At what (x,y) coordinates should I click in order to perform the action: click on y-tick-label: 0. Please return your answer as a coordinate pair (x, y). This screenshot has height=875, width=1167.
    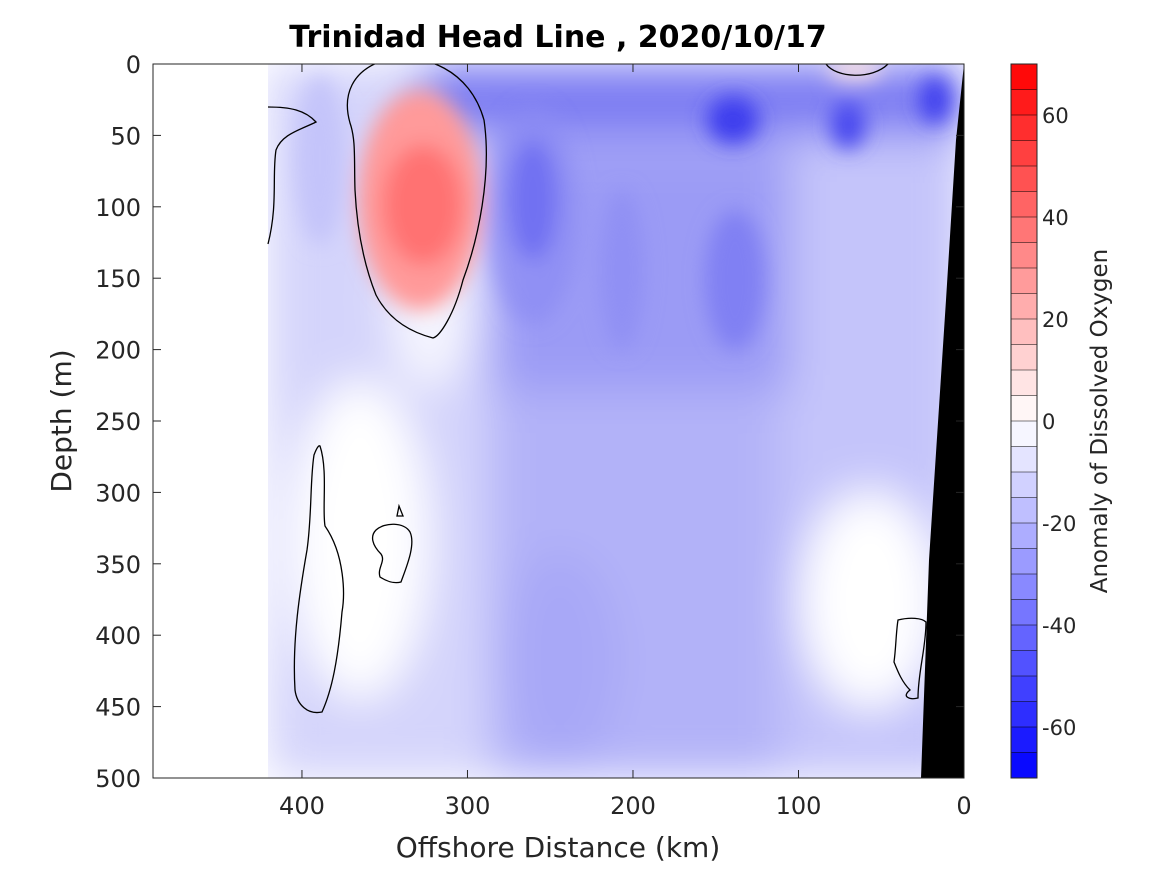
    Looking at the image, I should click on (133, 65).